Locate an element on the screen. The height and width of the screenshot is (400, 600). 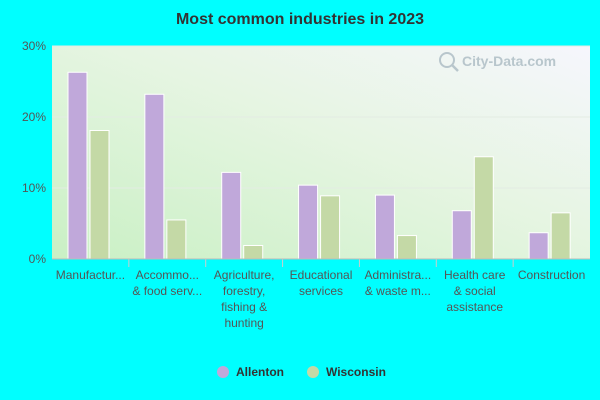
x-tick-label: Health care is located at coordinates (475, 275).